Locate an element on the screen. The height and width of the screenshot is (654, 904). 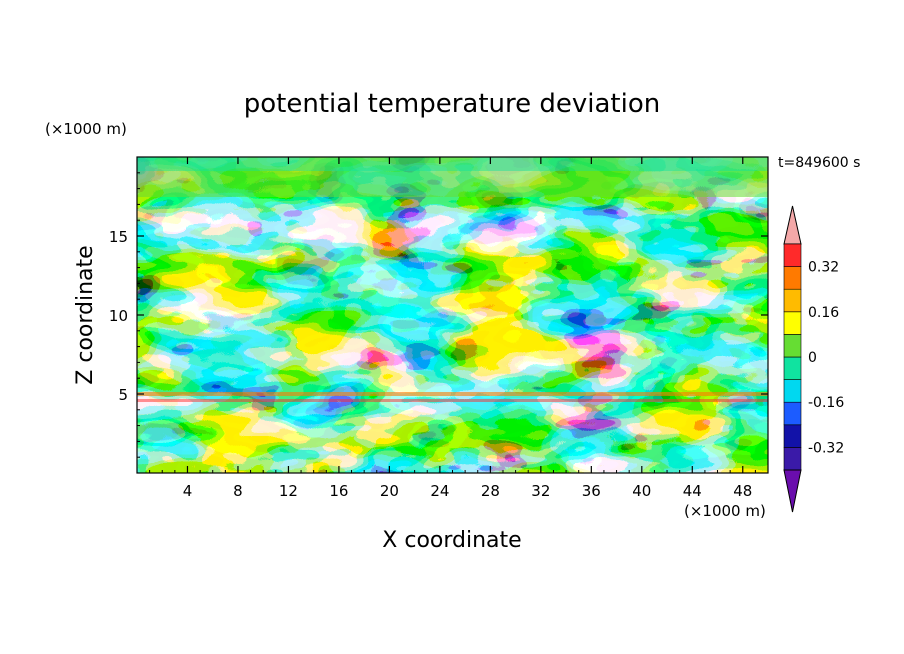
x-tick-label: 20 is located at coordinates (389, 491).